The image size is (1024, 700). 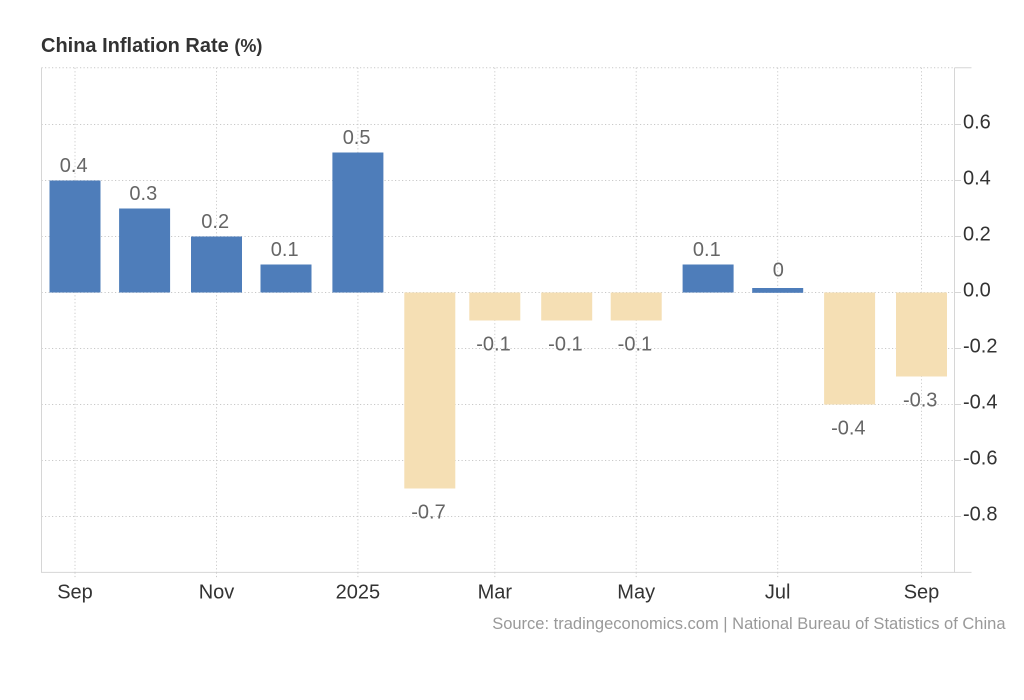 I want to click on svg-text: Nov, so click(x=217, y=592).